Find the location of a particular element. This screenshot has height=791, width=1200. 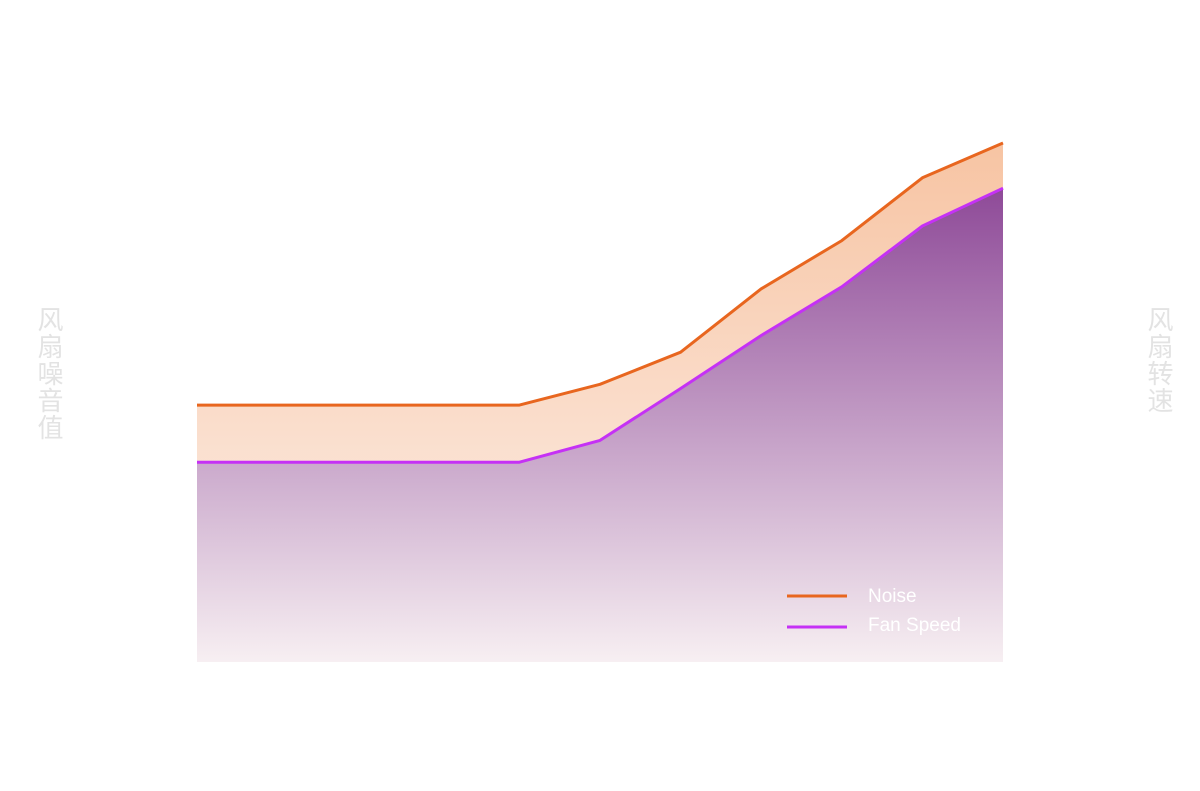

legend-label-noise: Noise is located at coordinates (892, 596).